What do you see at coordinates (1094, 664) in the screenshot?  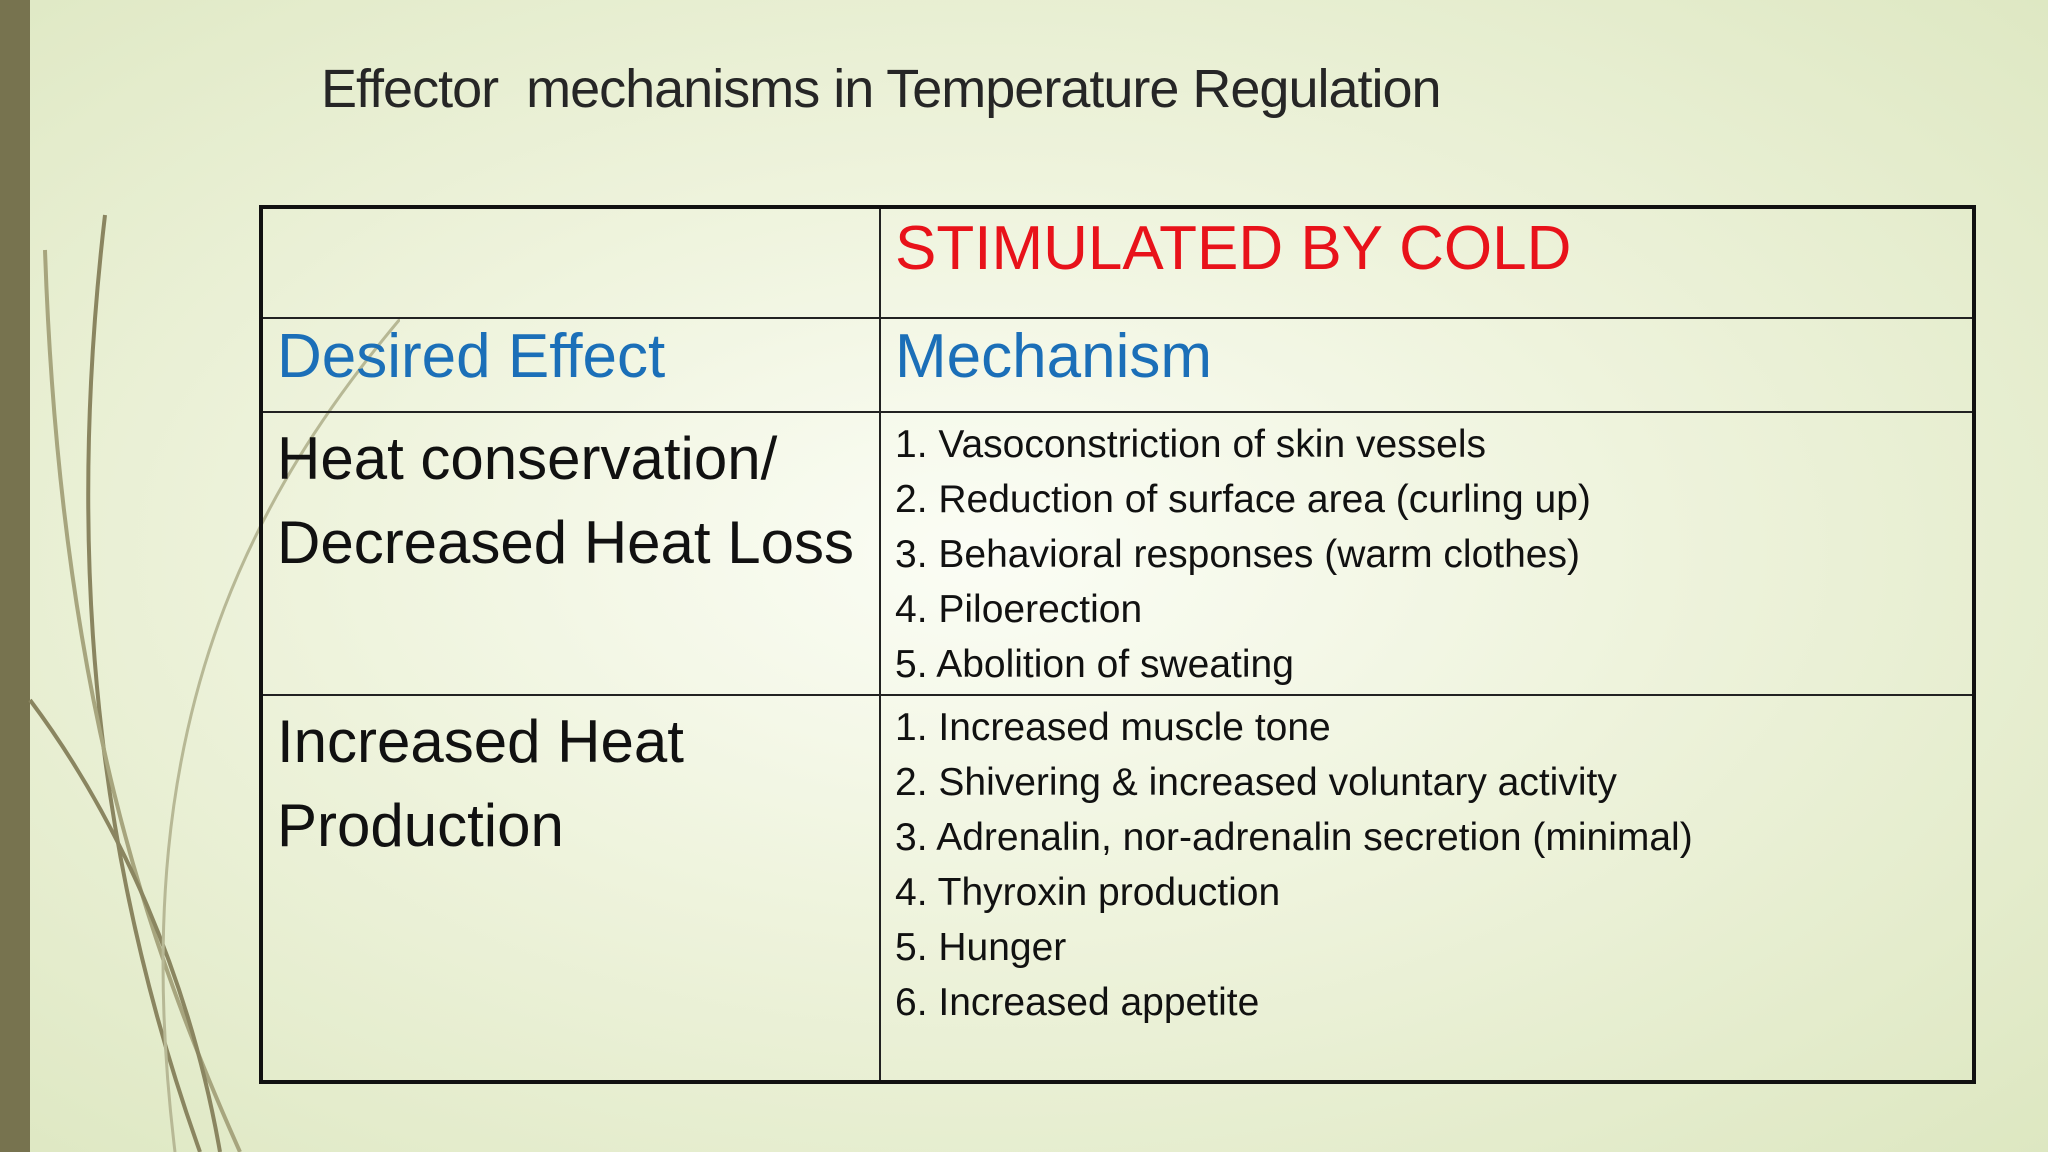 I see `mechanism-item: 5. Abolition of sweating` at bounding box center [1094, 664].